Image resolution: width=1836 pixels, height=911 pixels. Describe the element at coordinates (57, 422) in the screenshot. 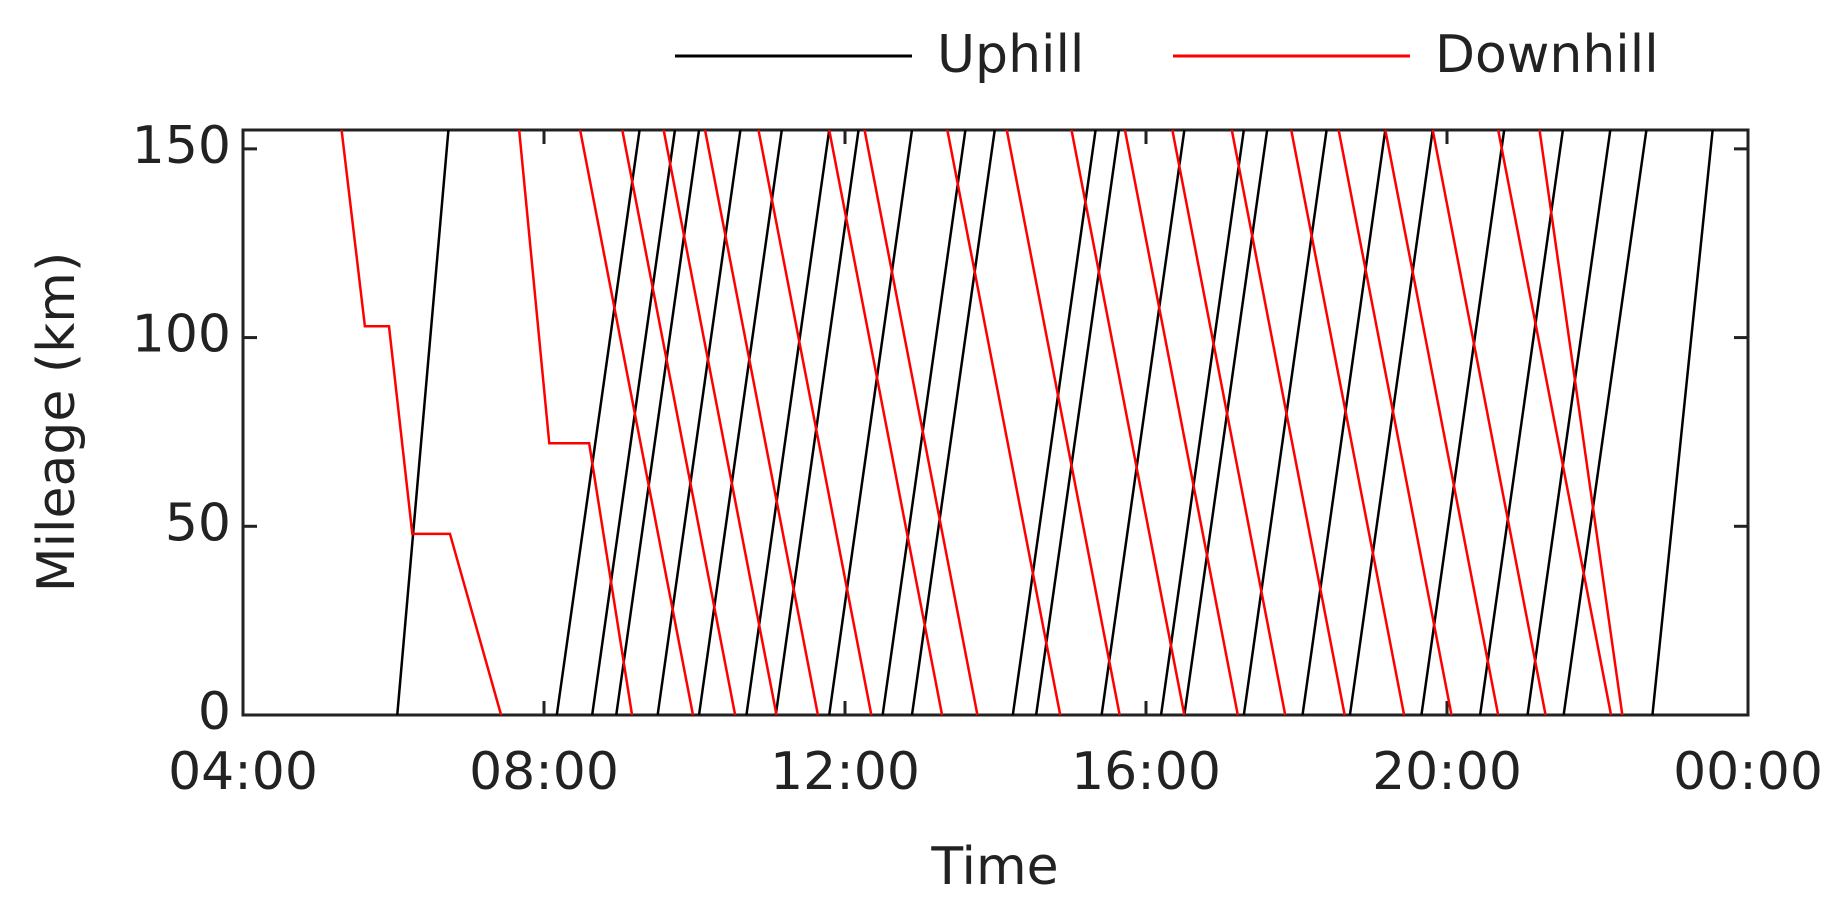

I see `y-axis-label: Mileage (km)` at that location.